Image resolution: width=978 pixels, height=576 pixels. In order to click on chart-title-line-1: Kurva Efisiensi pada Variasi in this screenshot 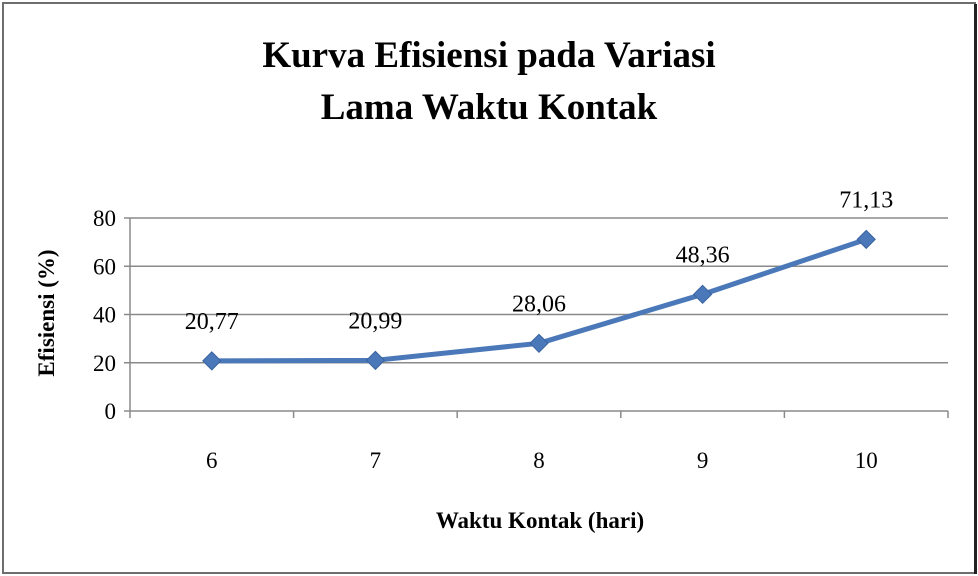, I will do `click(489, 55)`.